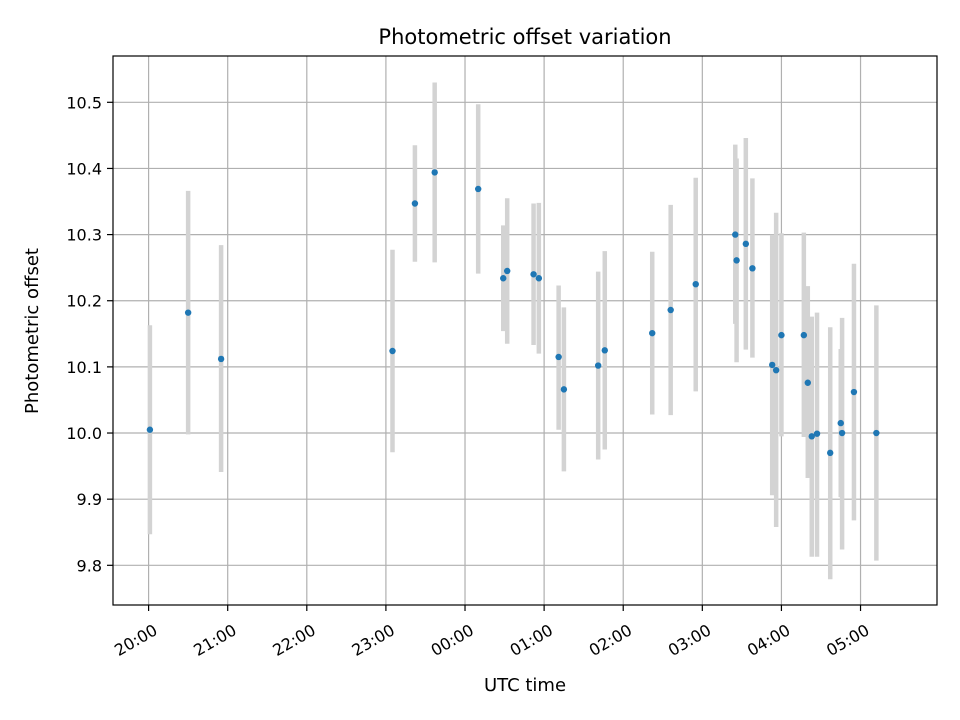 The height and width of the screenshot is (720, 960). Describe the element at coordinates (84, 433) in the screenshot. I see `y-tick-label: 10.0` at that location.